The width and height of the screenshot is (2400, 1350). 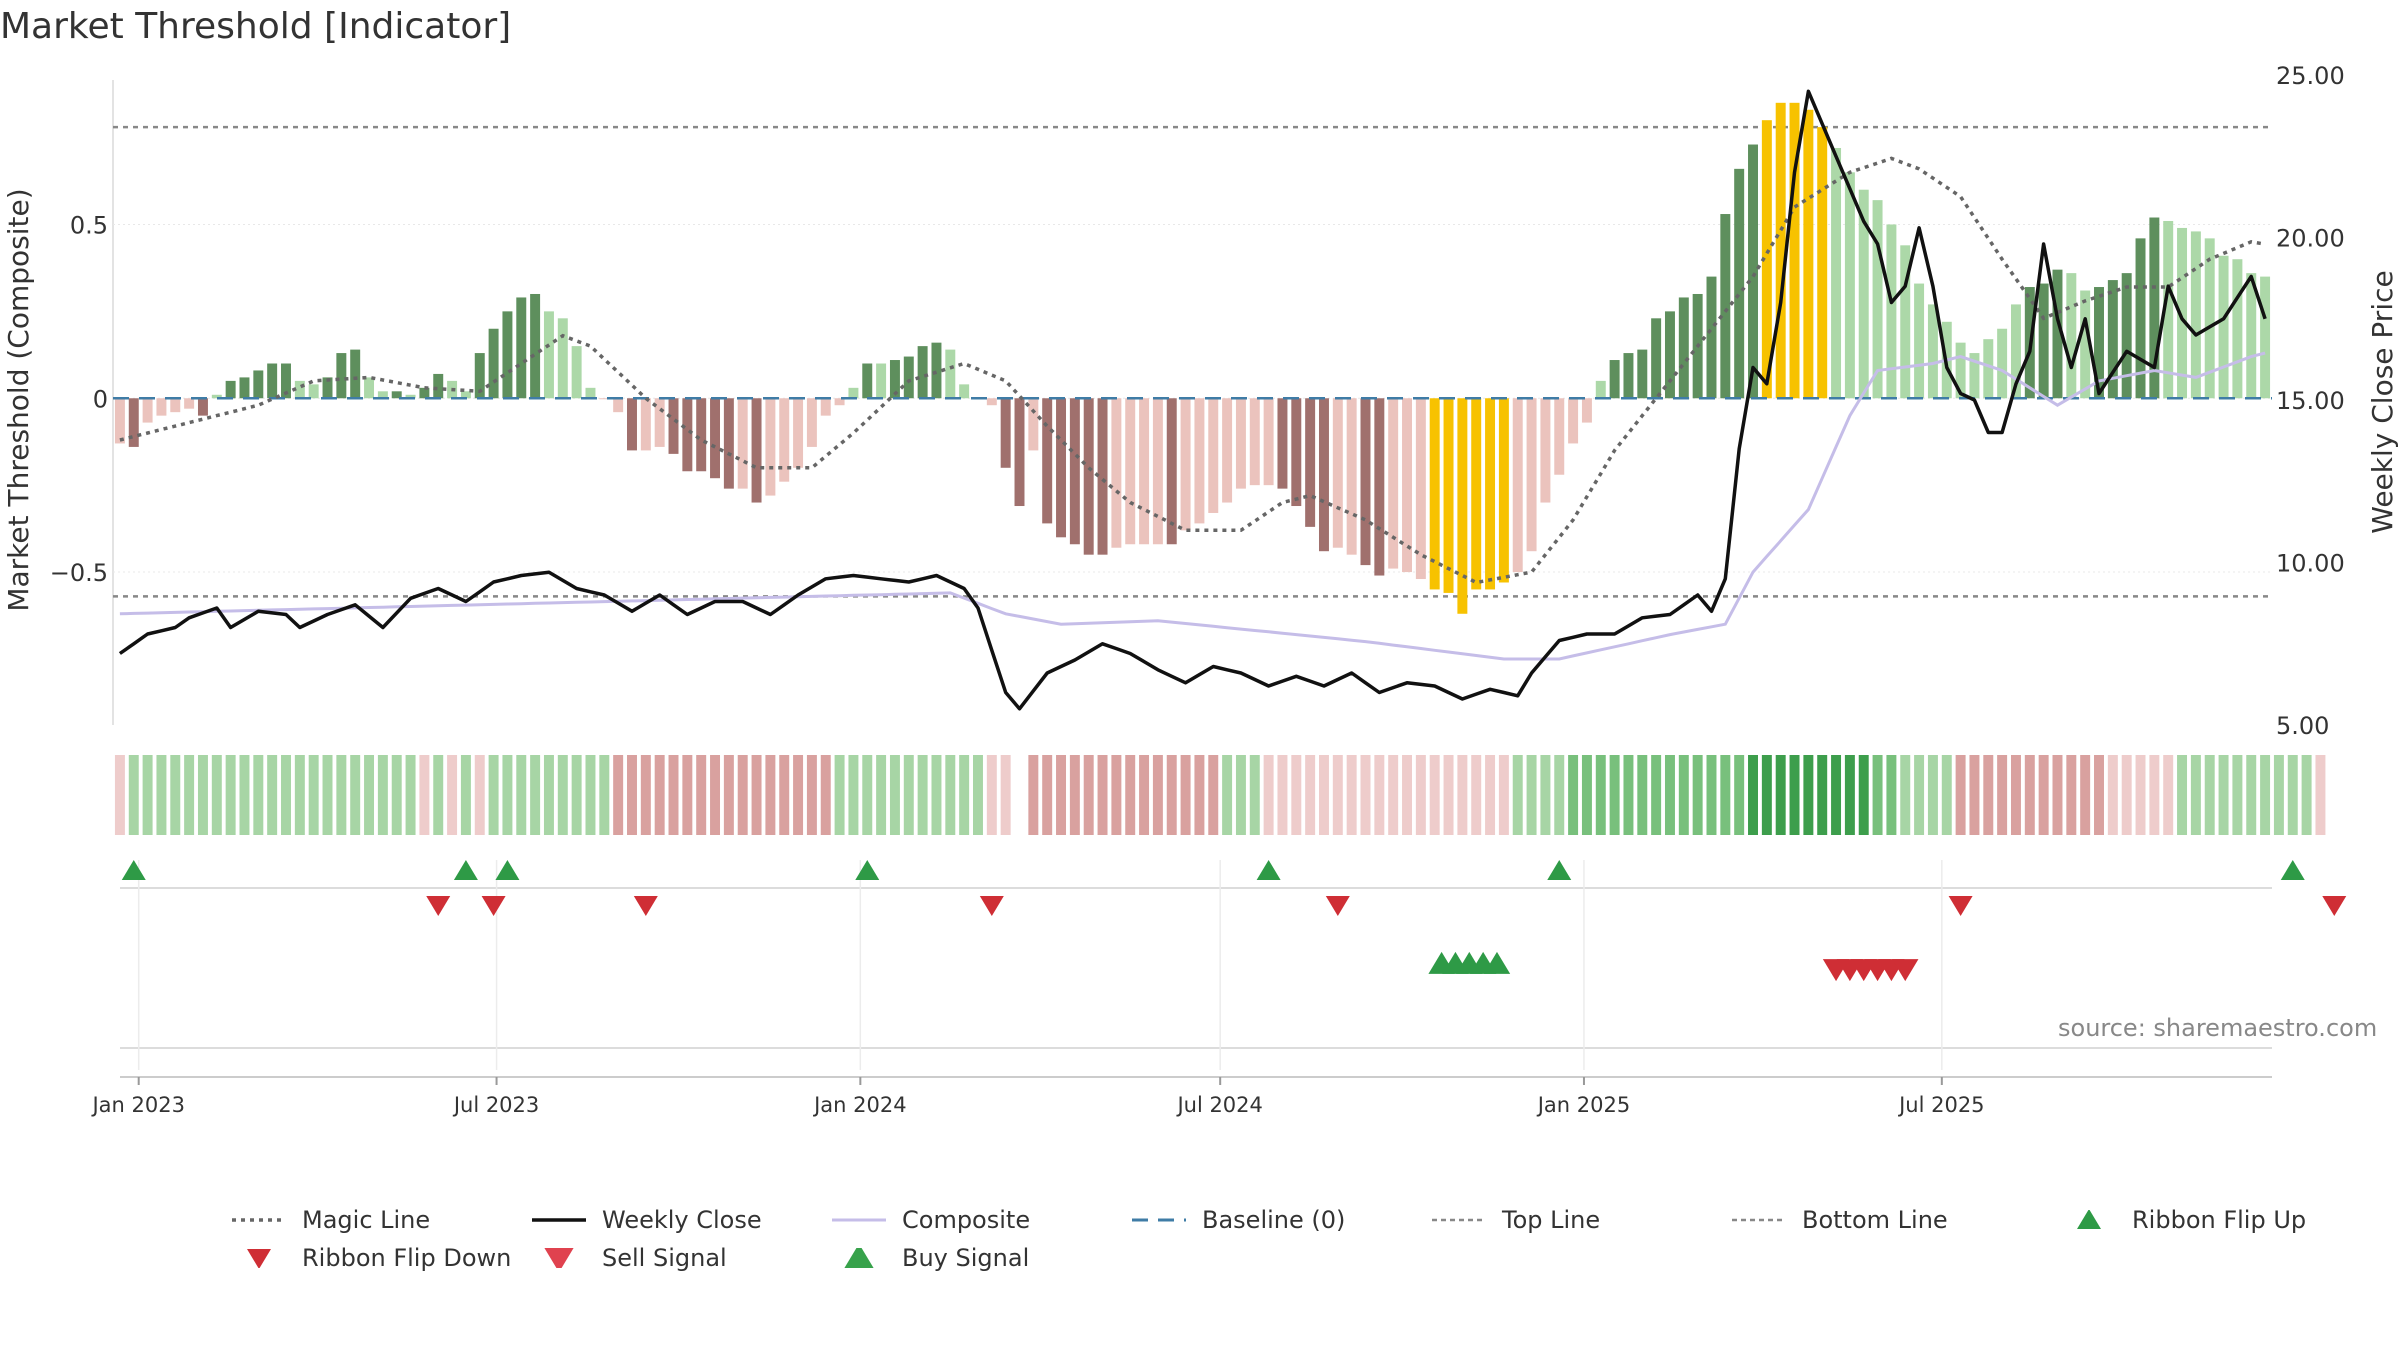 What do you see at coordinates (1940, 1105) in the screenshot?
I see `x-tick-label: Jul 2025` at bounding box center [1940, 1105].